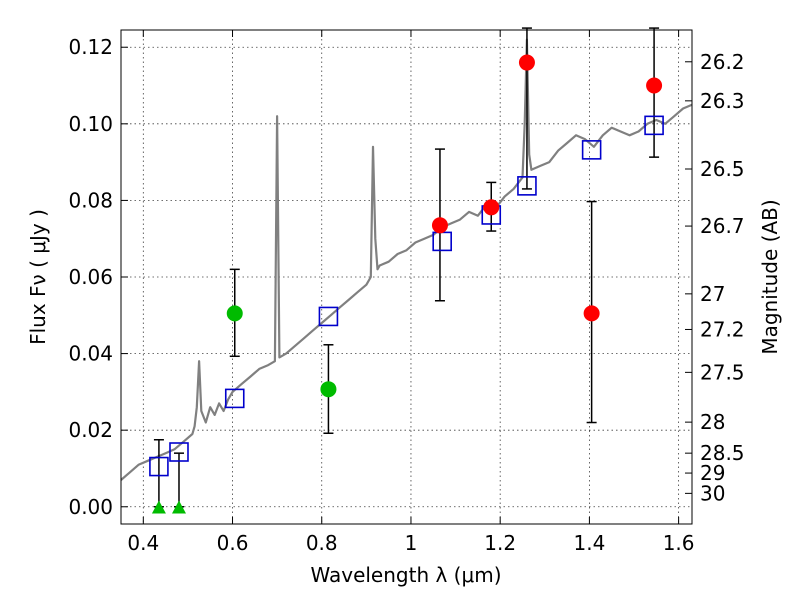 The width and height of the screenshot is (800, 600). Describe the element at coordinates (722, 101) in the screenshot. I see `mag-tick-label: 26.3` at that location.